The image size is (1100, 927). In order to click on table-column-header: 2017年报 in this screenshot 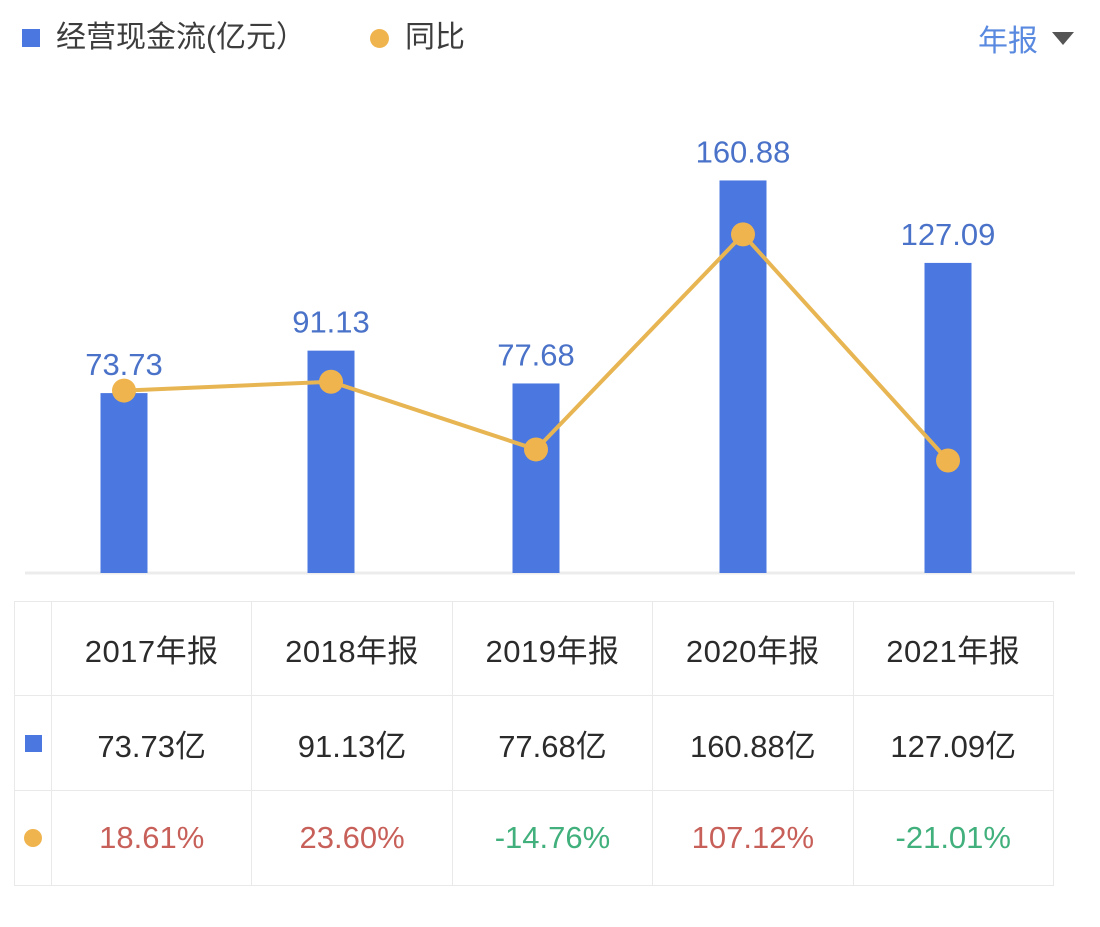, I will do `click(151, 648)`.